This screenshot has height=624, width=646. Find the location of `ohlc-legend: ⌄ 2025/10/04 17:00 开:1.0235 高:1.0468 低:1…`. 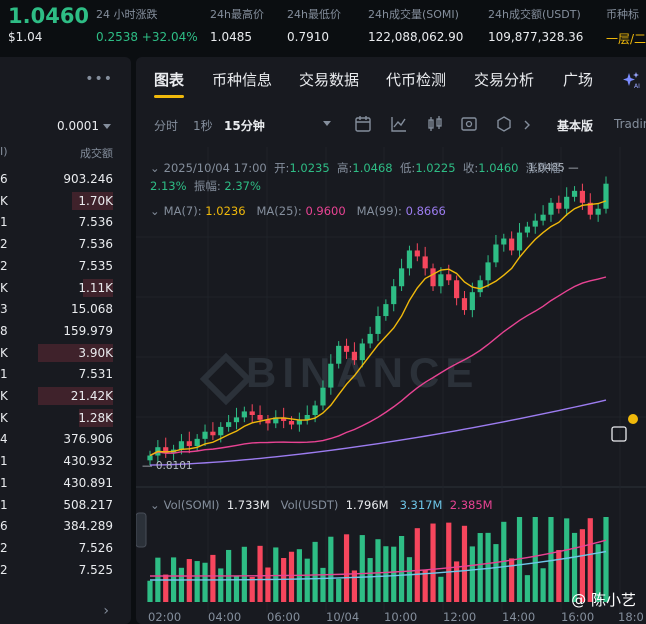

ohlc-legend: ⌄ 2025/10/04 17:00 开:1.0235 高:1.0468 低:1… is located at coordinates (395, 177).